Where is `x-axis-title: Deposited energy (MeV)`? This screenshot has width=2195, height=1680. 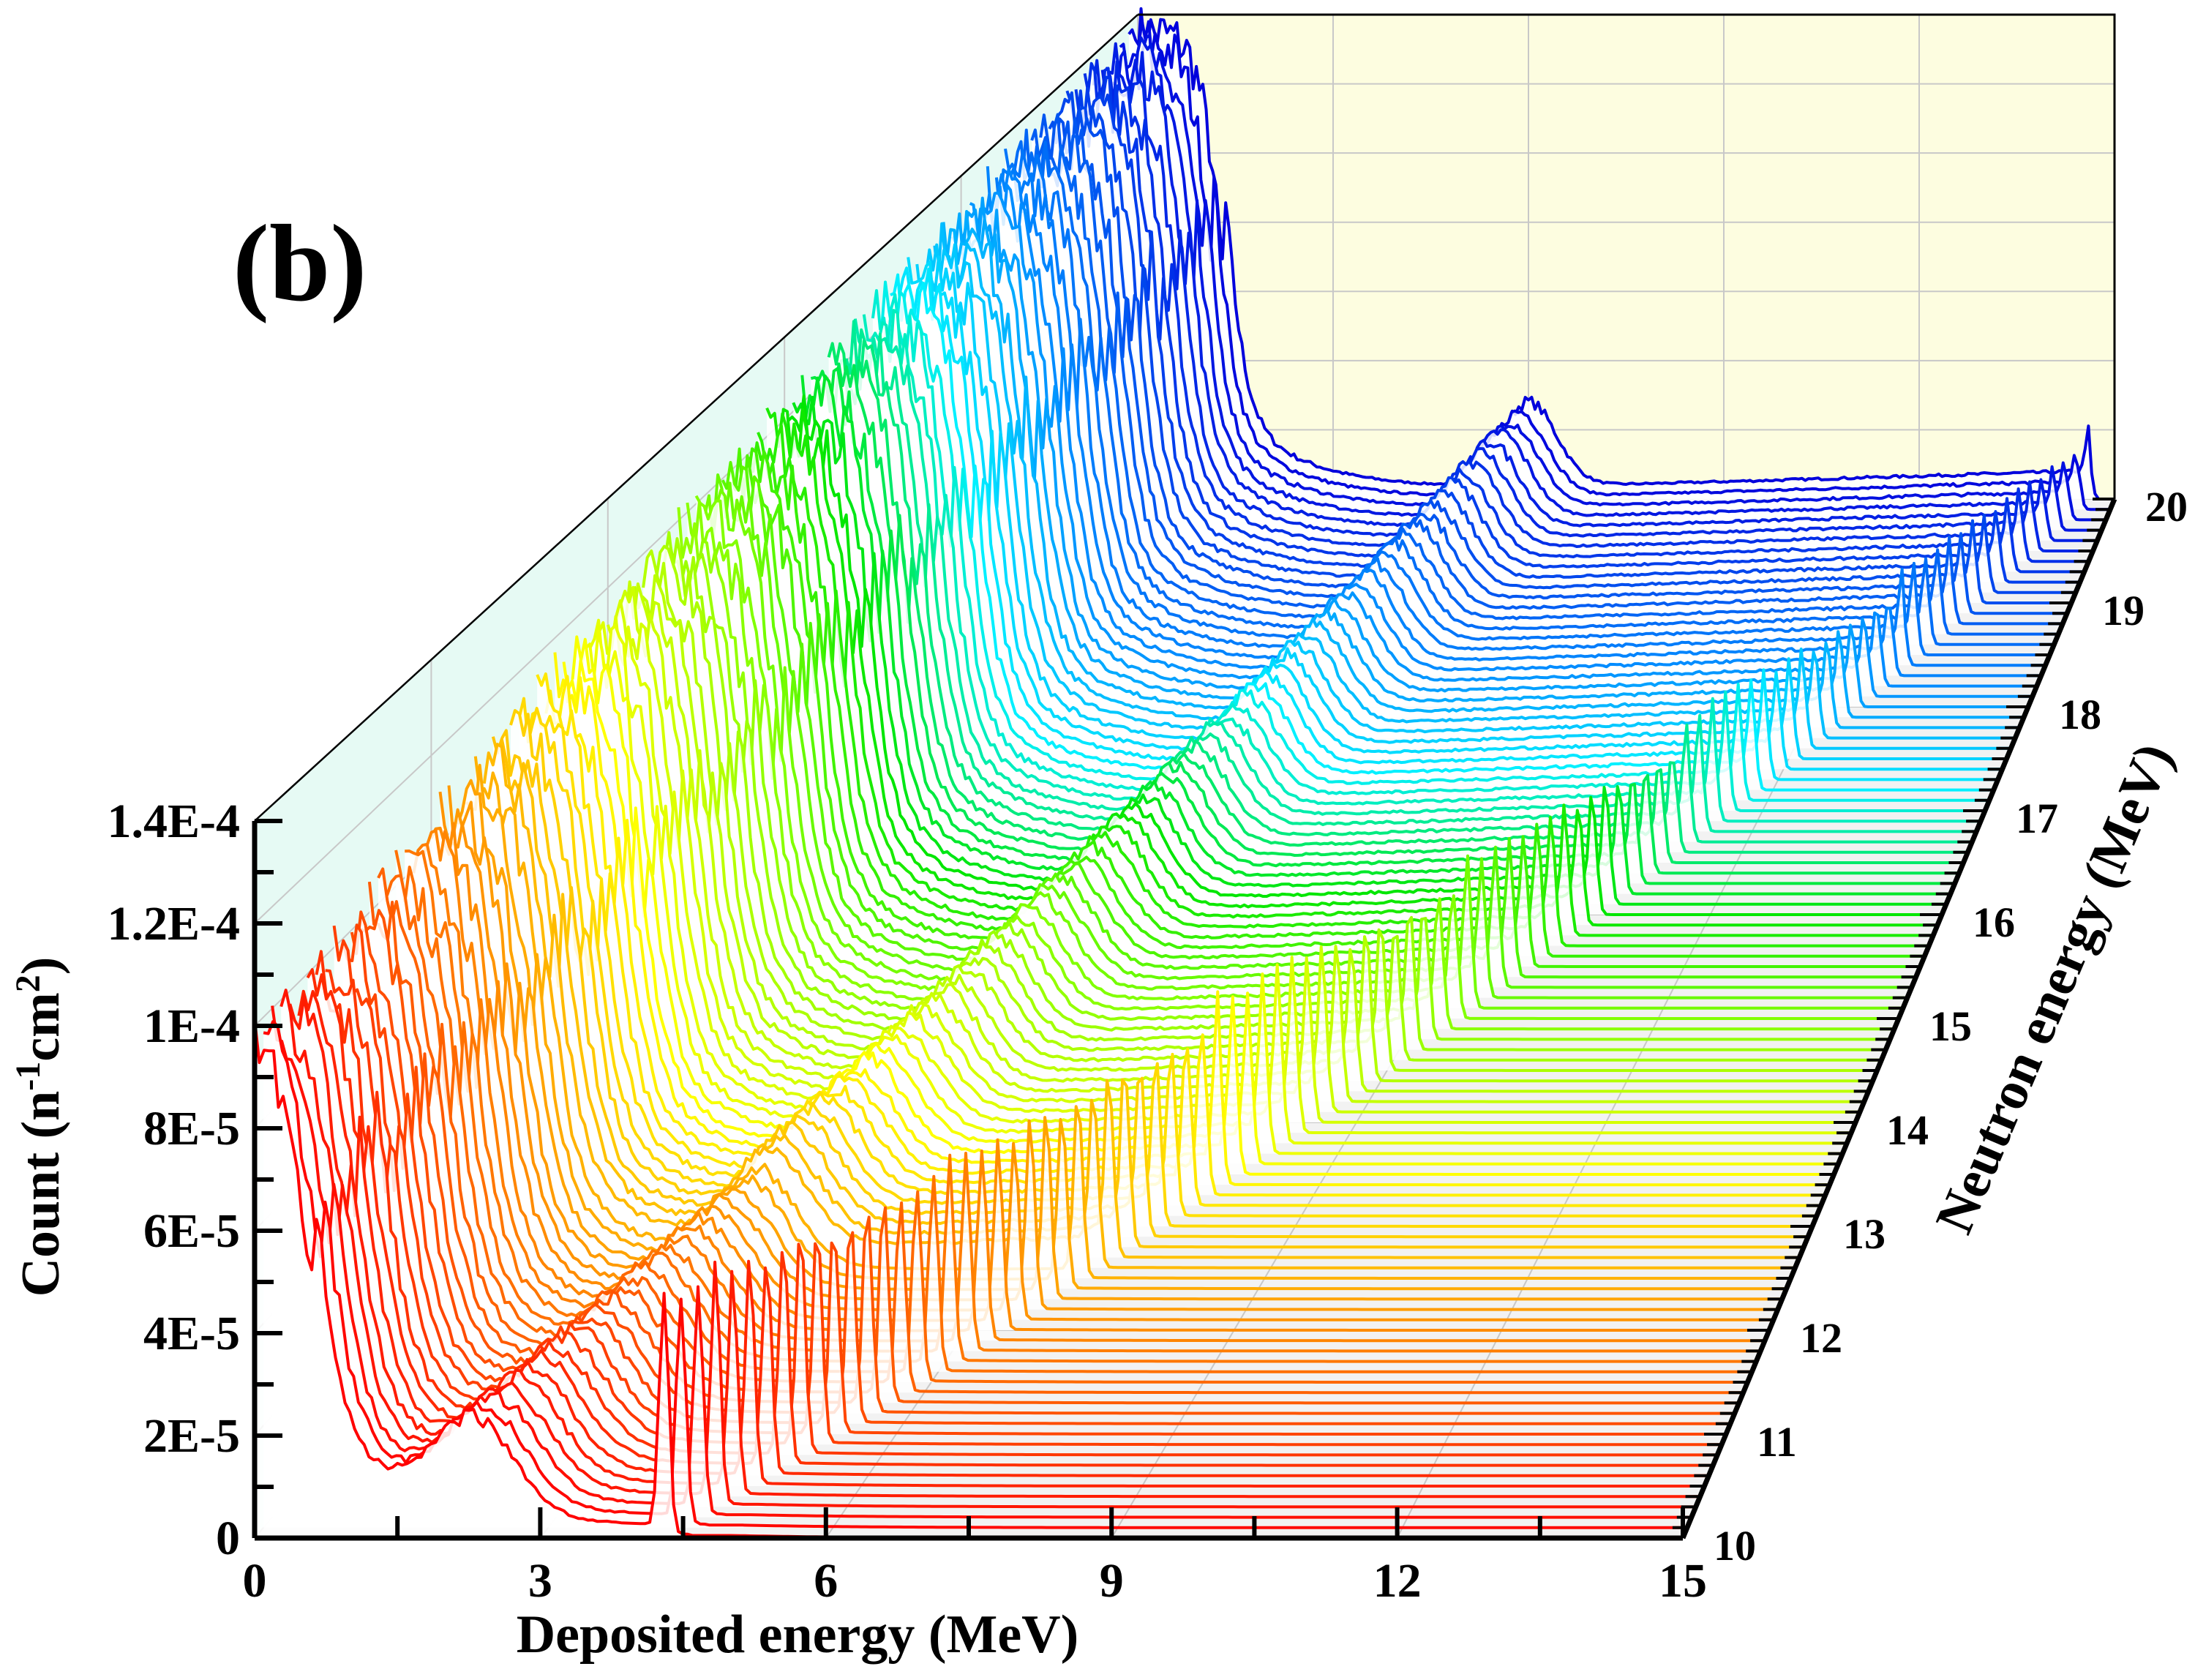
x-axis-title: Deposited energy (MeV) is located at coordinates (798, 1635).